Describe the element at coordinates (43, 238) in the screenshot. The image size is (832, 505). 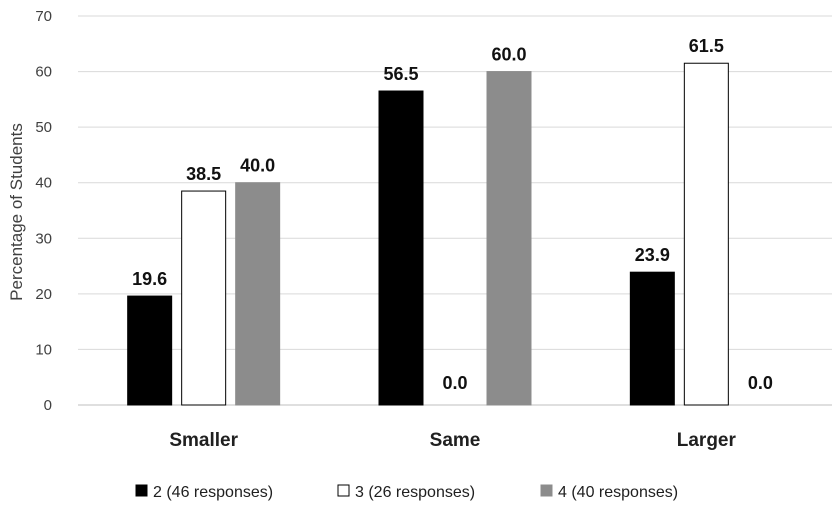
I see `y-tick-label: 30` at that location.